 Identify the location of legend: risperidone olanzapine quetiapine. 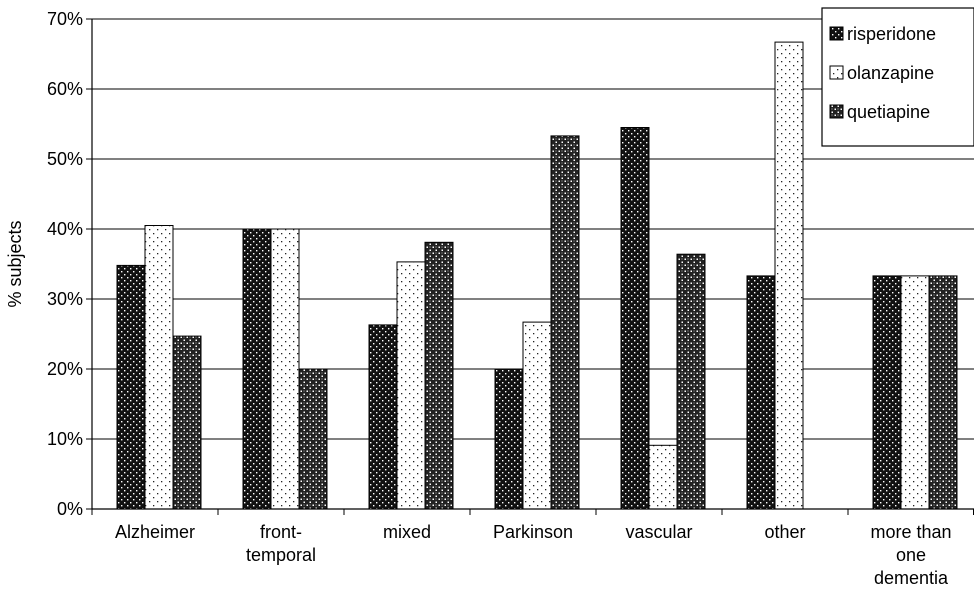
(897, 77).